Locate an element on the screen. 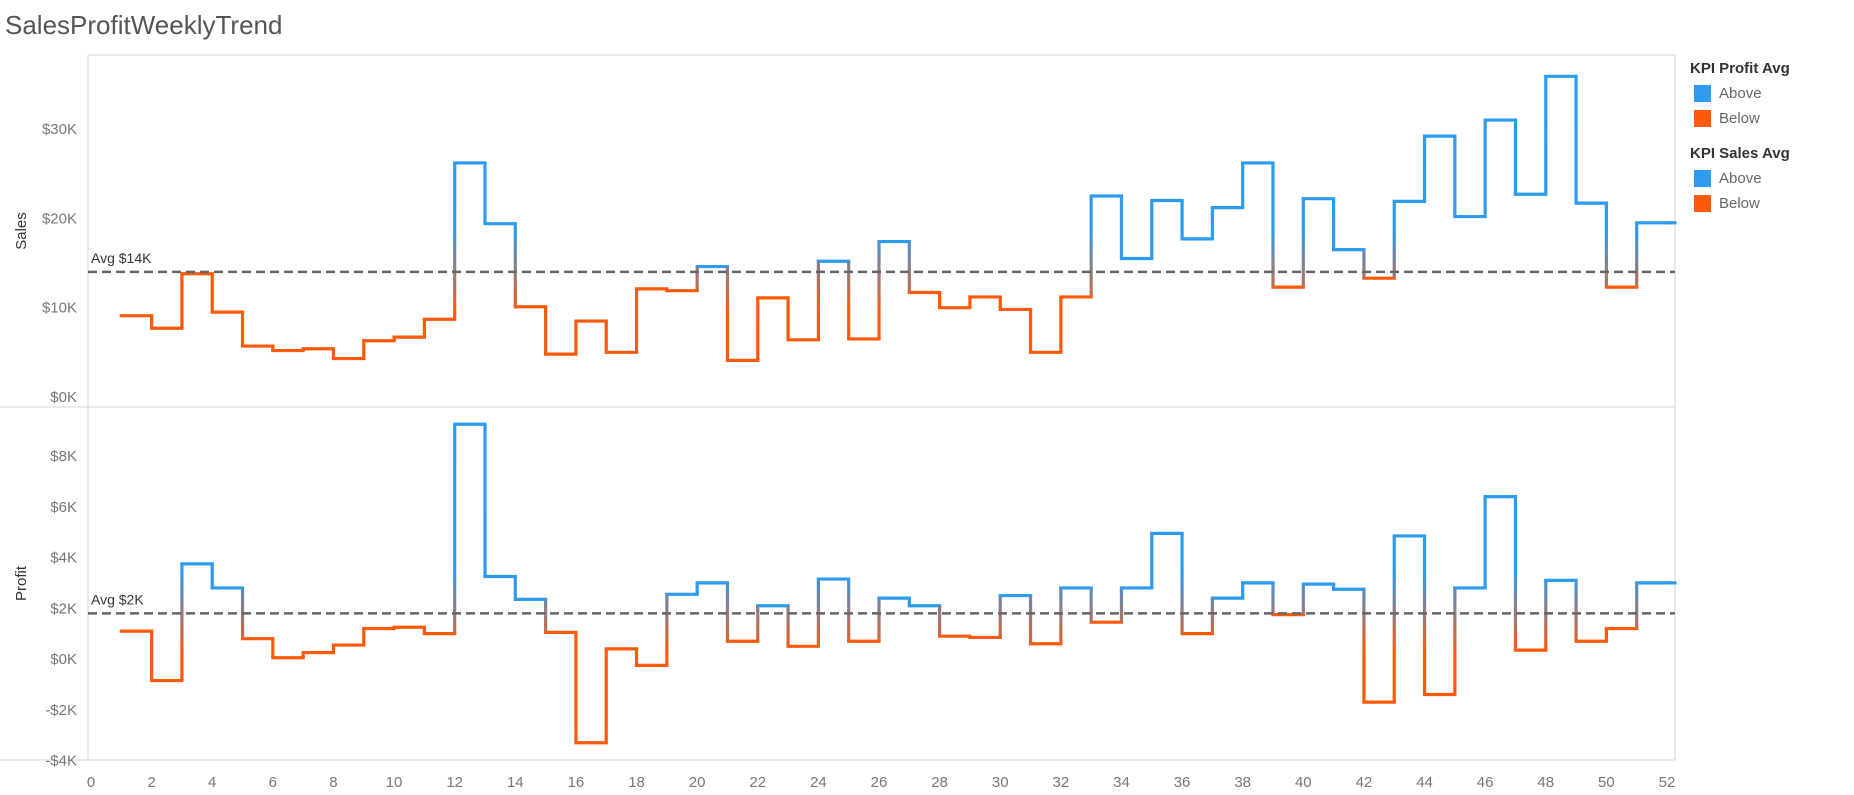  legend-group-profit: KPI Profit Avg Above Below is located at coordinates (1740, 95).